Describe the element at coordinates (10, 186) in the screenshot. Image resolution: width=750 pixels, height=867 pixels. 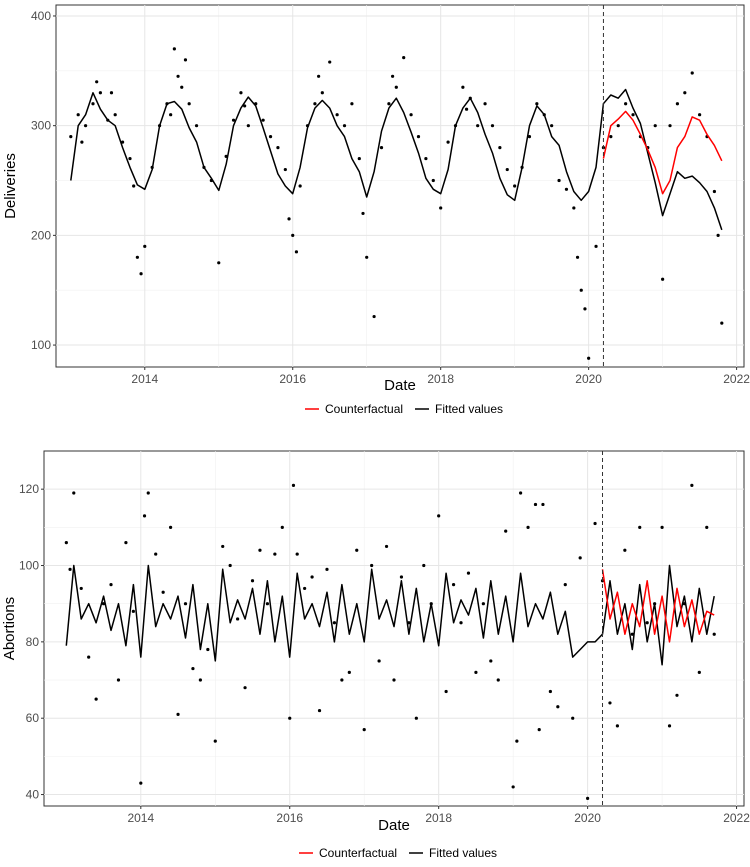
I see `y-axis-title: Deliveries` at that location.